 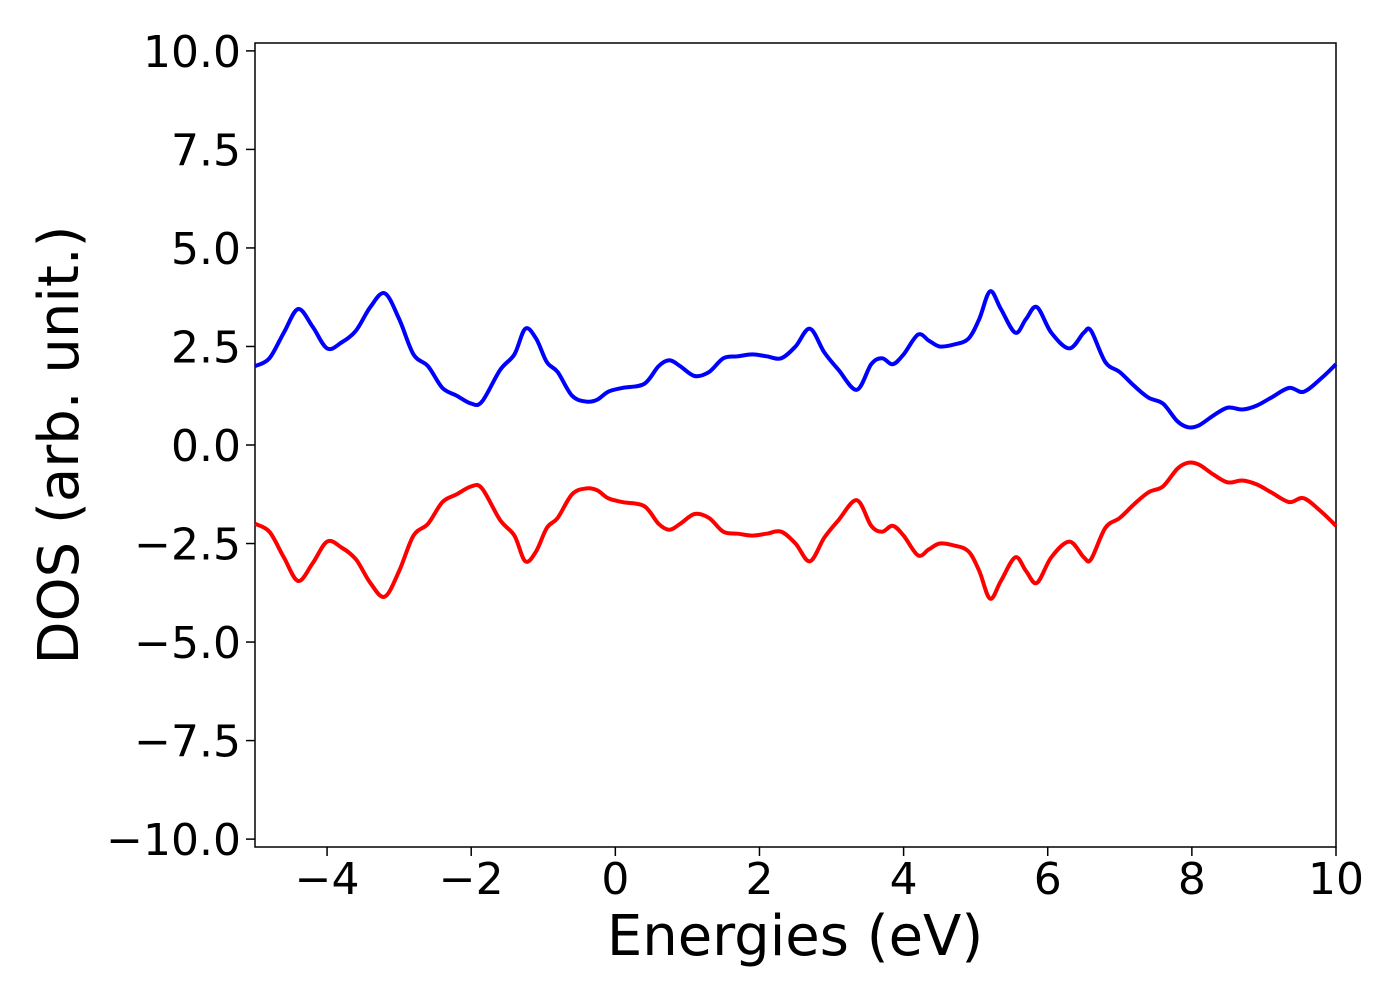 What do you see at coordinates (59, 444) in the screenshot?
I see `y-axis-title: DOS (arb. unit.)` at bounding box center [59, 444].